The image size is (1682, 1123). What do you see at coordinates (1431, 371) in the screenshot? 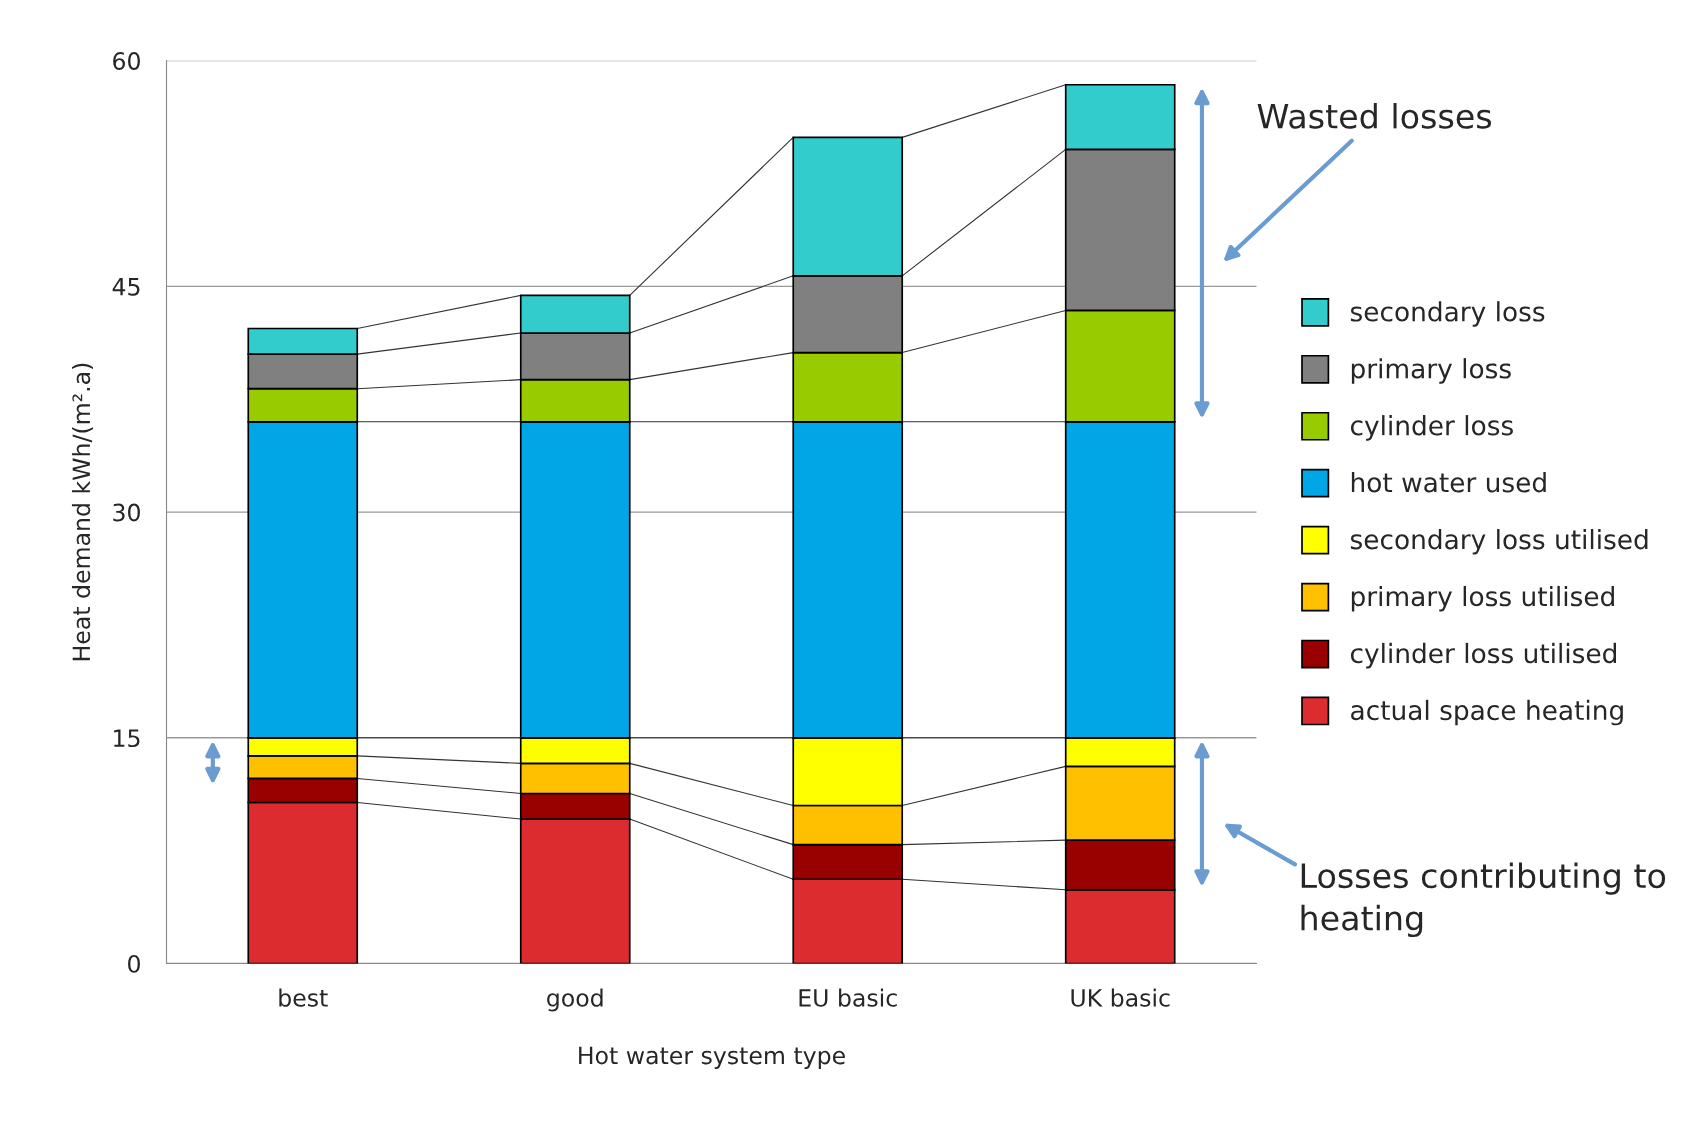
I see `legend-label: primary loss` at bounding box center [1431, 371].